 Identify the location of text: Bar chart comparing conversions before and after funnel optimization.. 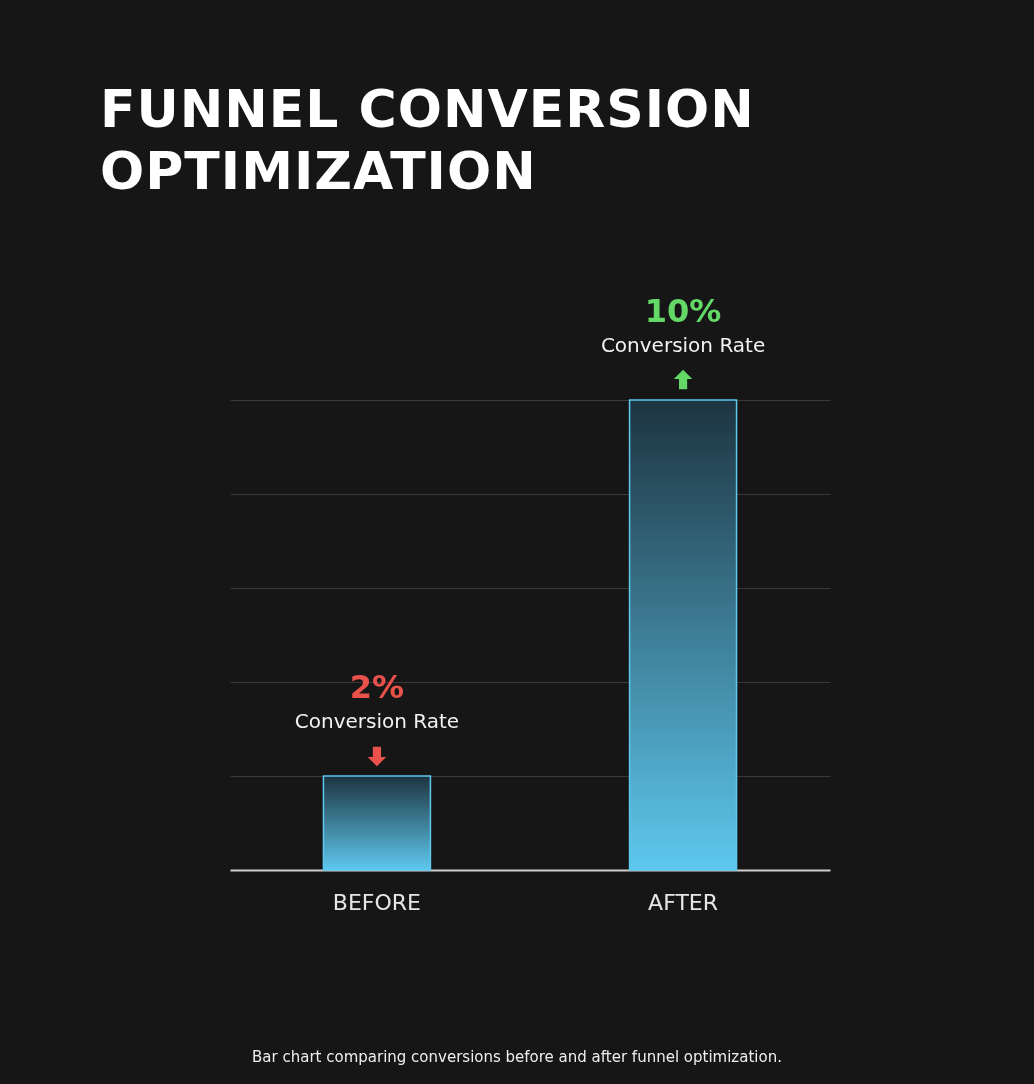
(517, 1057).